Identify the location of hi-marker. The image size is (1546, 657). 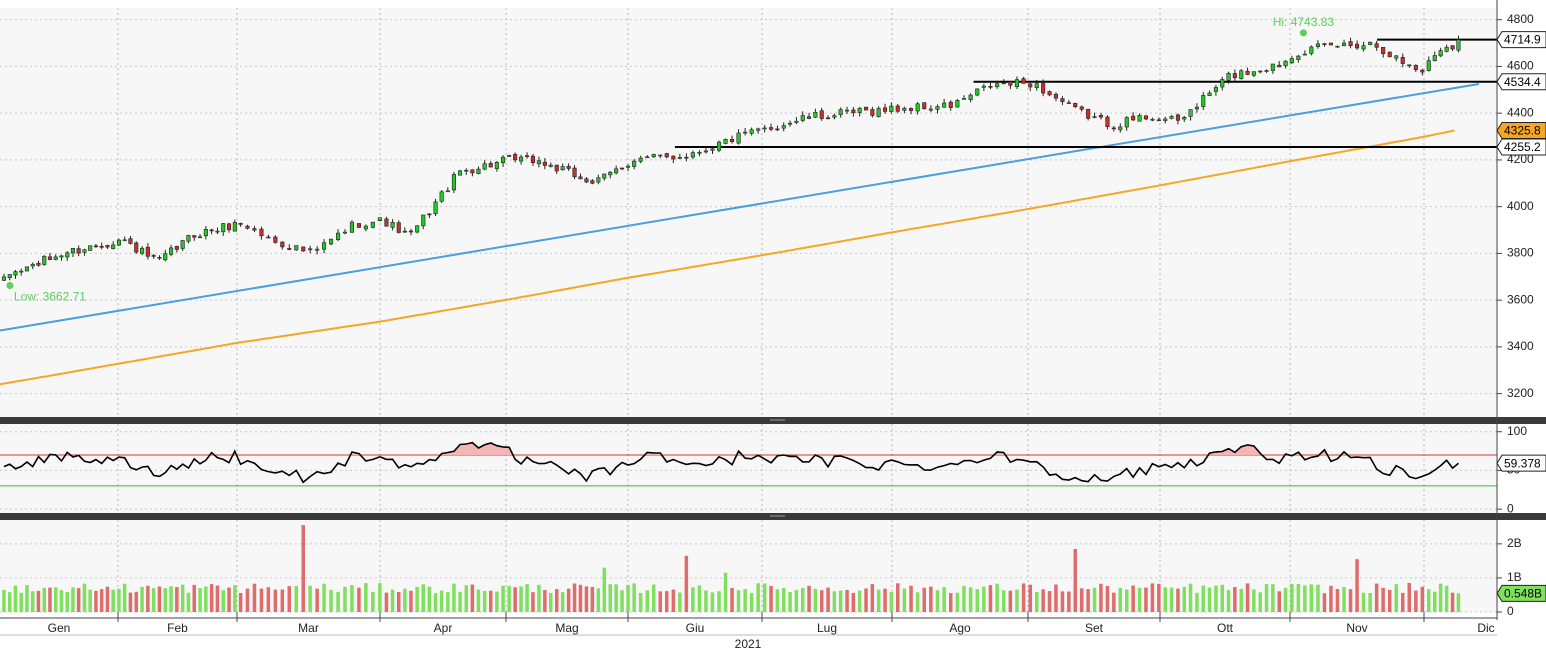
(1303, 33).